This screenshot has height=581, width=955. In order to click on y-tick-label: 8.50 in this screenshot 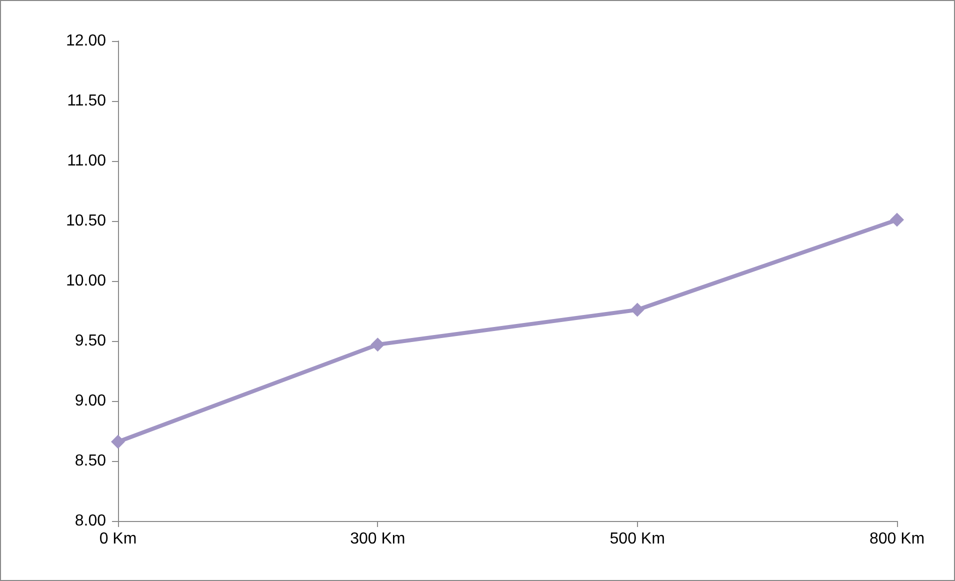, I will do `click(90, 461)`.